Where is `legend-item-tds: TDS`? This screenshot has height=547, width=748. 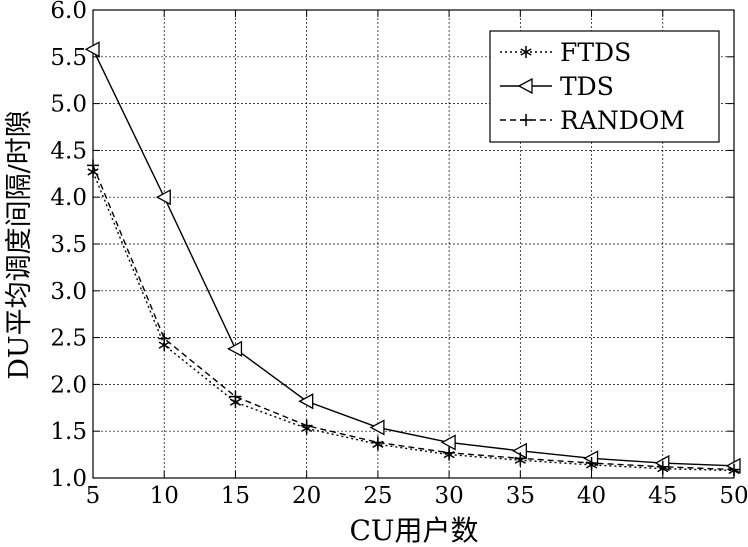 legend-item-tds: TDS is located at coordinates (557, 86).